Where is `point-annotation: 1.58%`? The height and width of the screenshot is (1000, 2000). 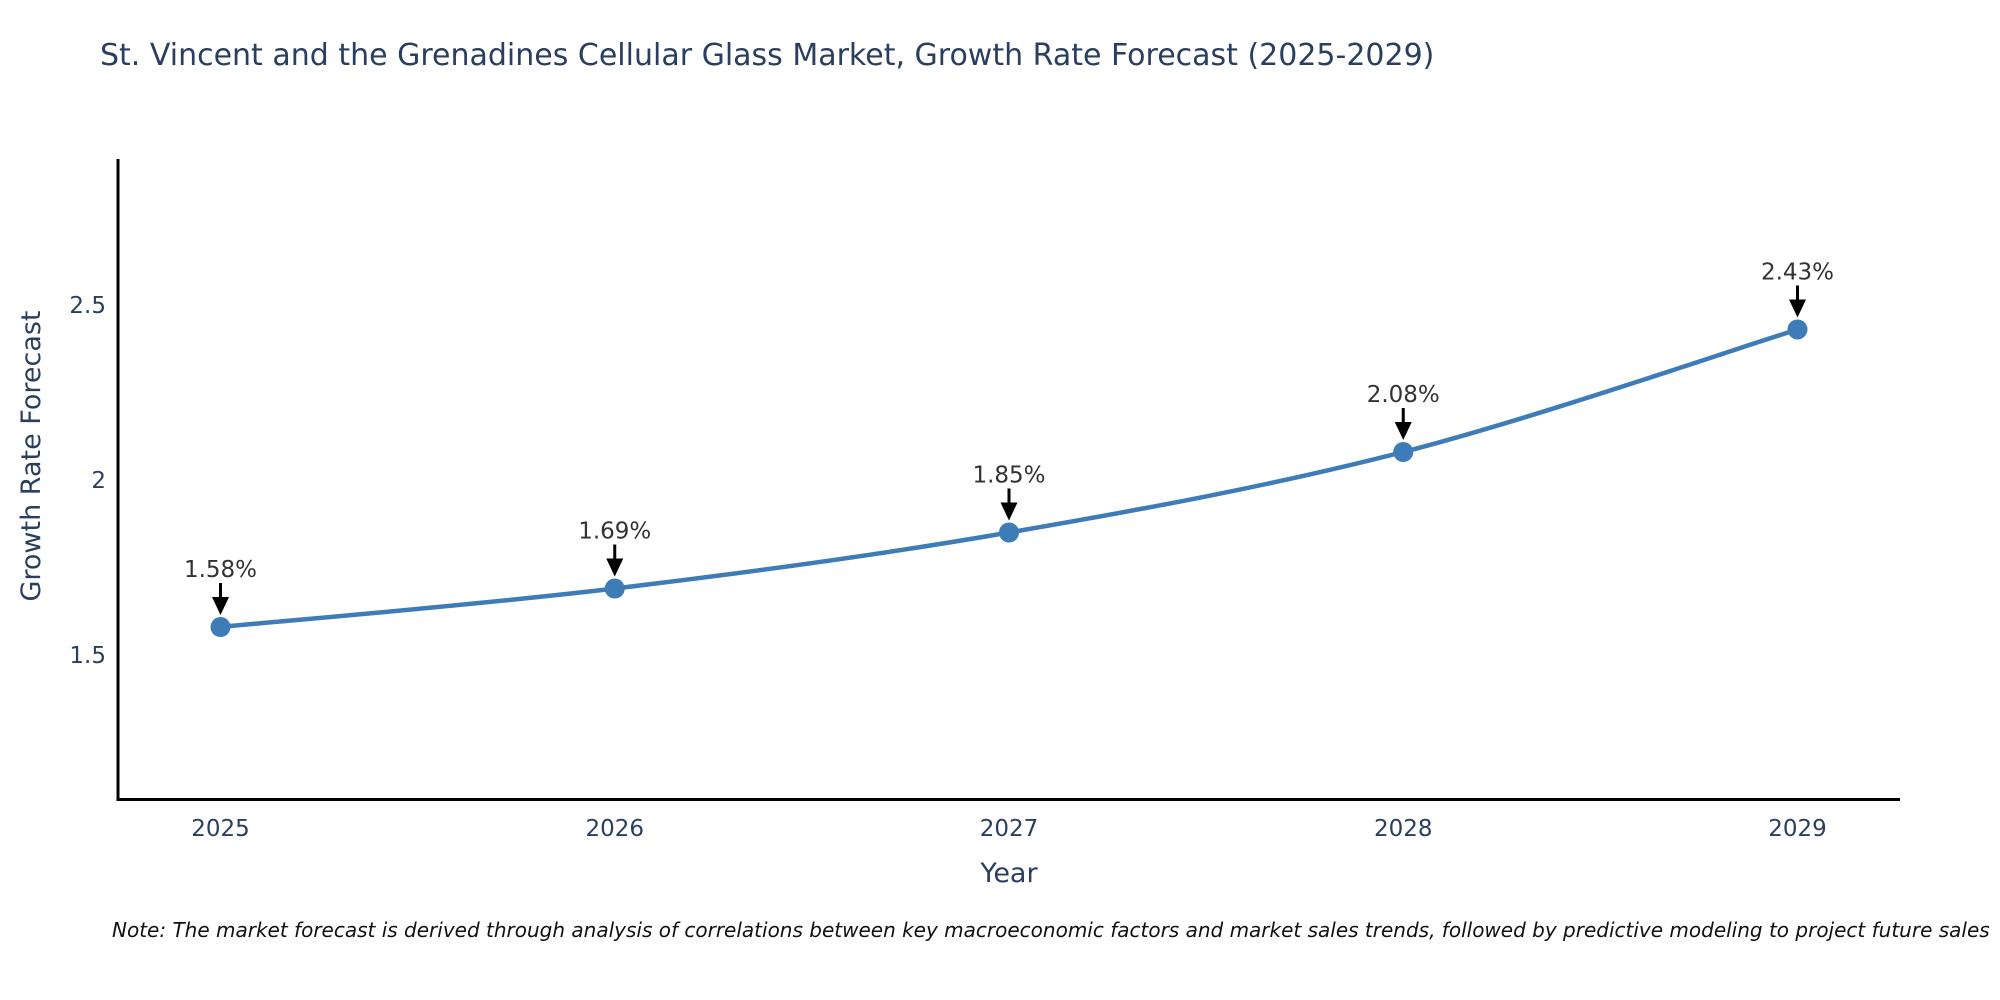
point-annotation: 1.58% is located at coordinates (220, 586).